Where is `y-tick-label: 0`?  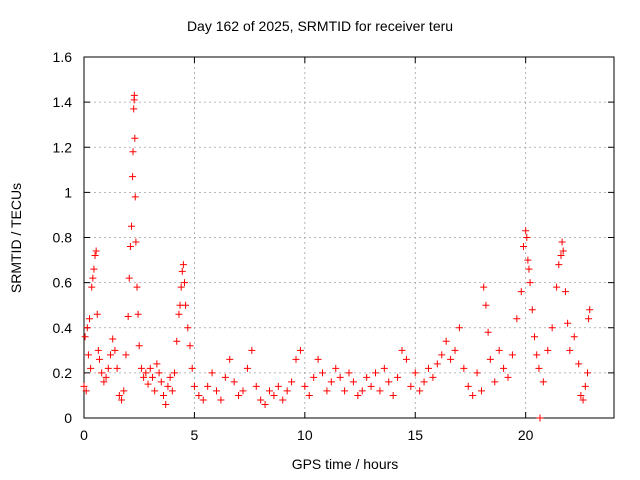 y-tick-label: 0 is located at coordinates (68, 418).